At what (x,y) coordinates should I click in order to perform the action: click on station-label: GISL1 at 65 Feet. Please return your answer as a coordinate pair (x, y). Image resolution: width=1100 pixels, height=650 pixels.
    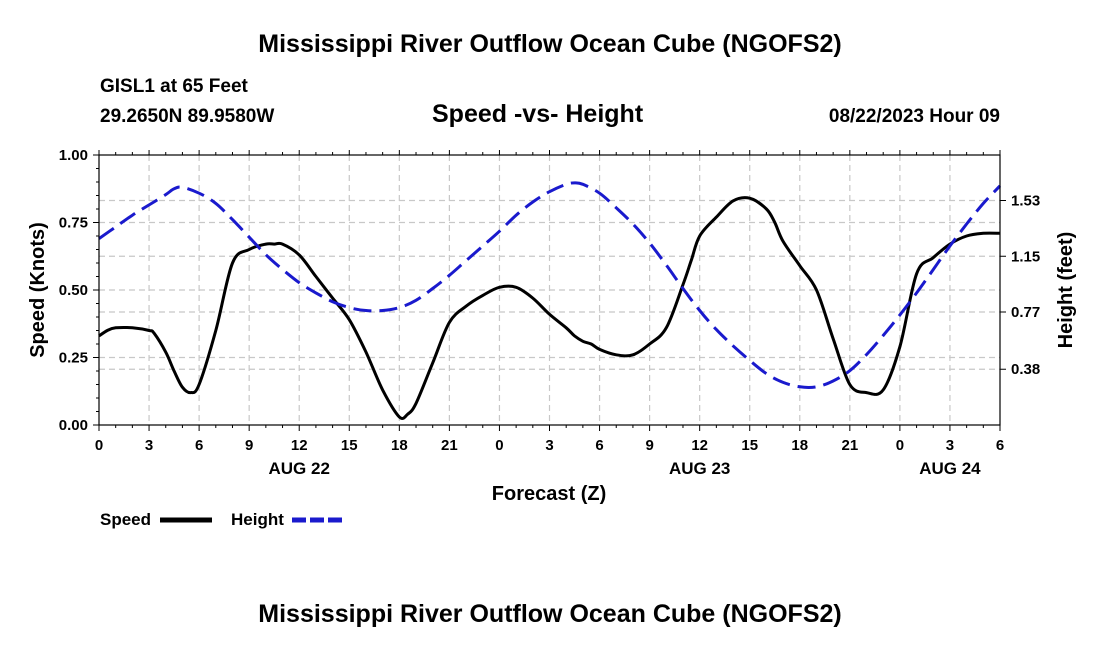
    Looking at the image, I should click on (174, 86).